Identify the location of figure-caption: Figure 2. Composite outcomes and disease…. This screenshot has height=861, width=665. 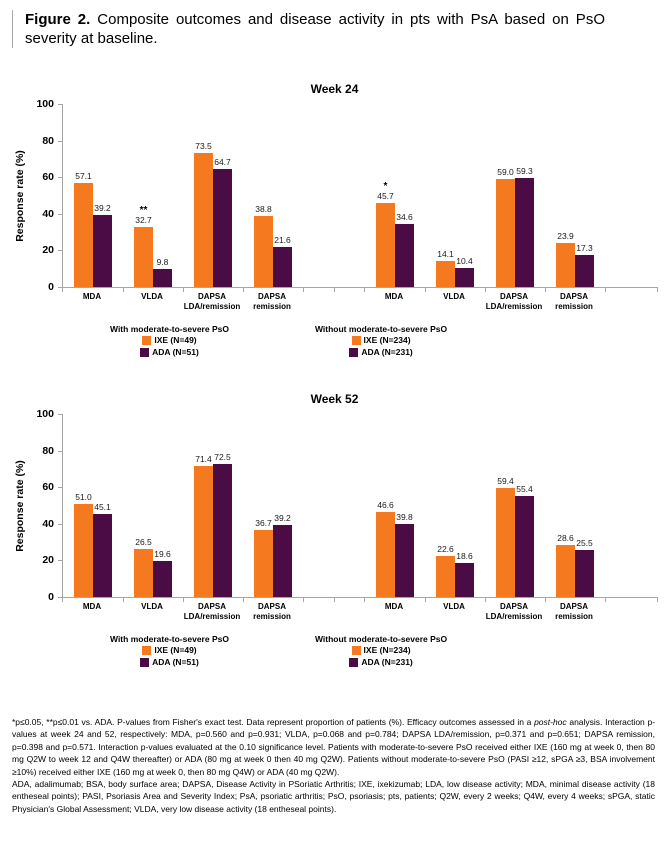
(308, 29).